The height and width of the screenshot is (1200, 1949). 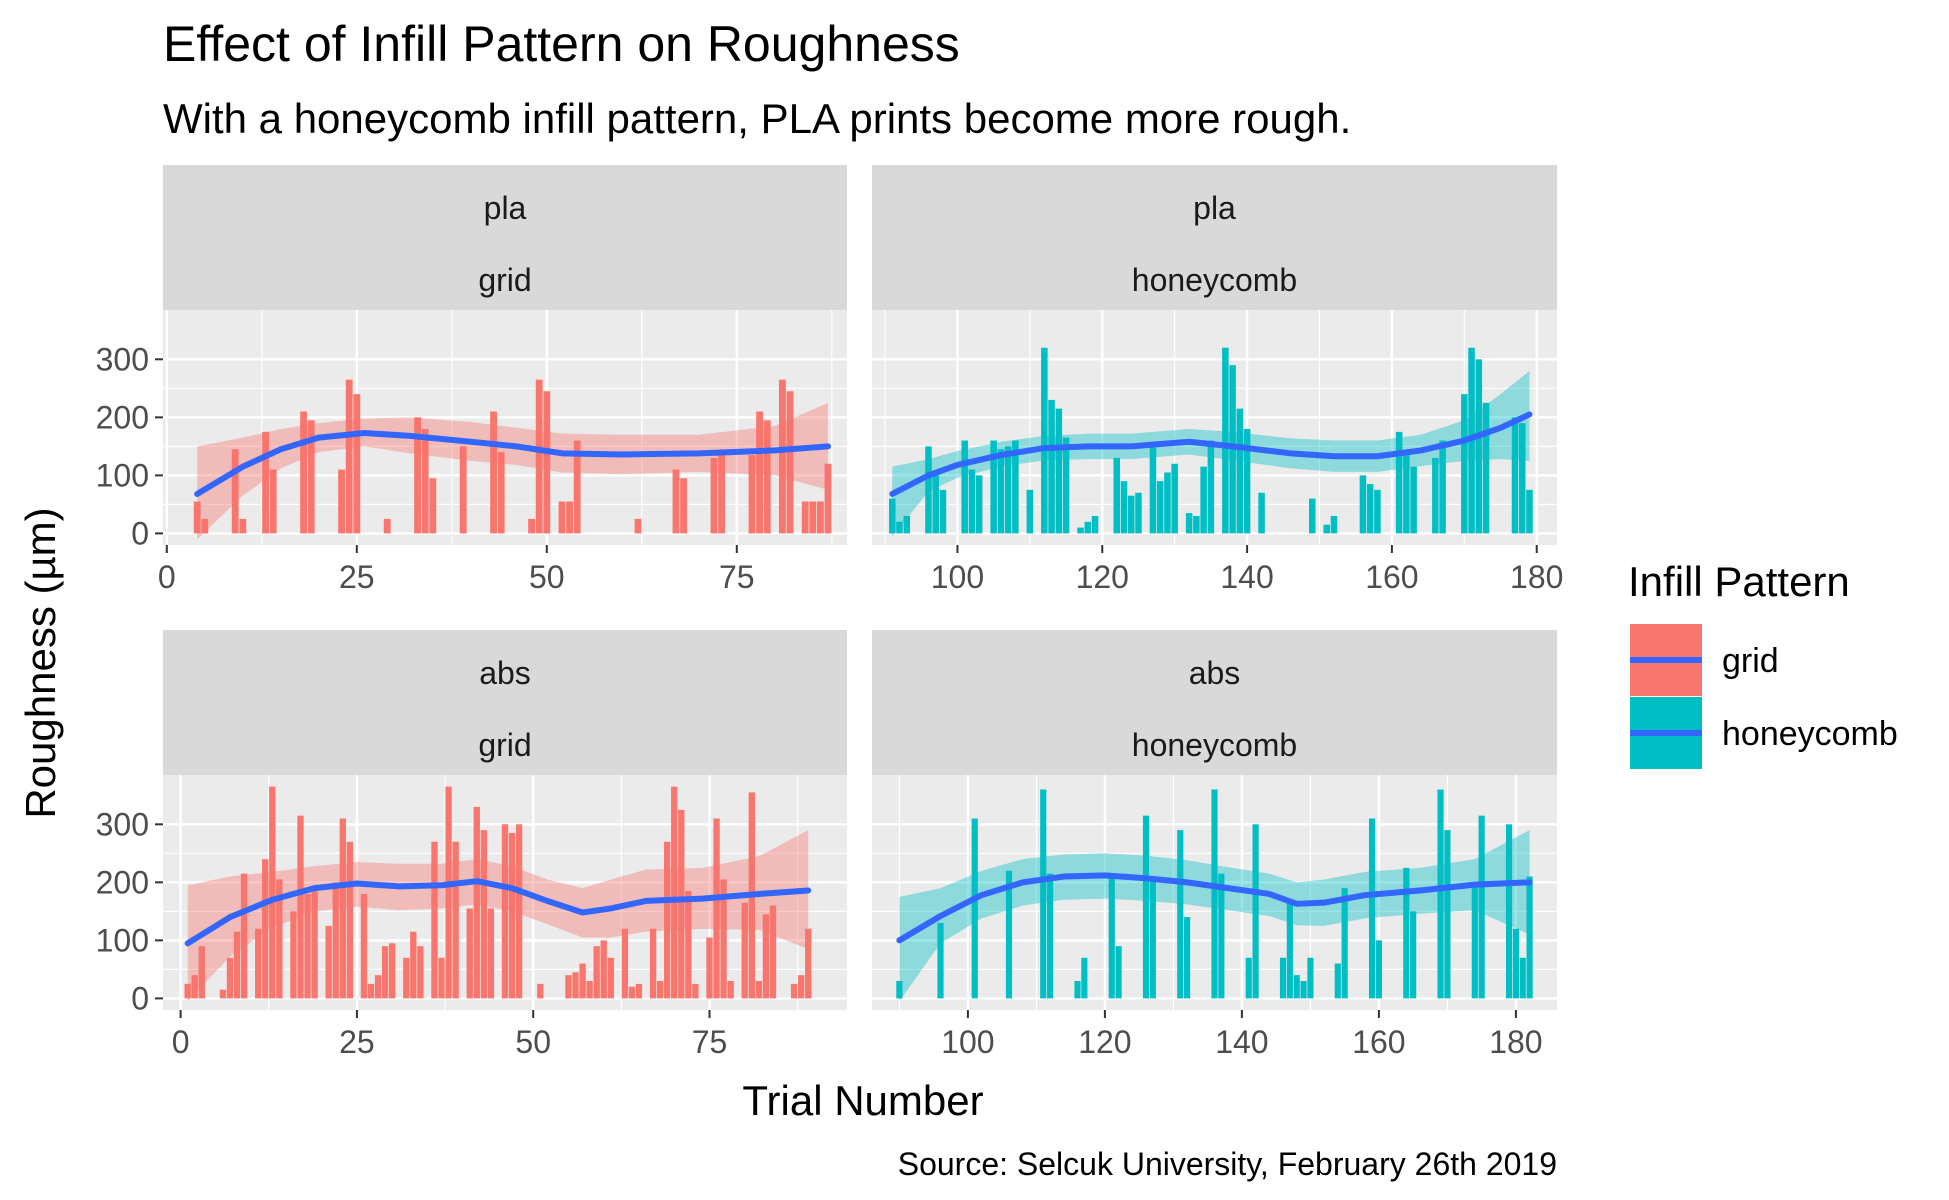 What do you see at coordinates (122, 824) in the screenshot?
I see `y-tick-label: 300` at bounding box center [122, 824].